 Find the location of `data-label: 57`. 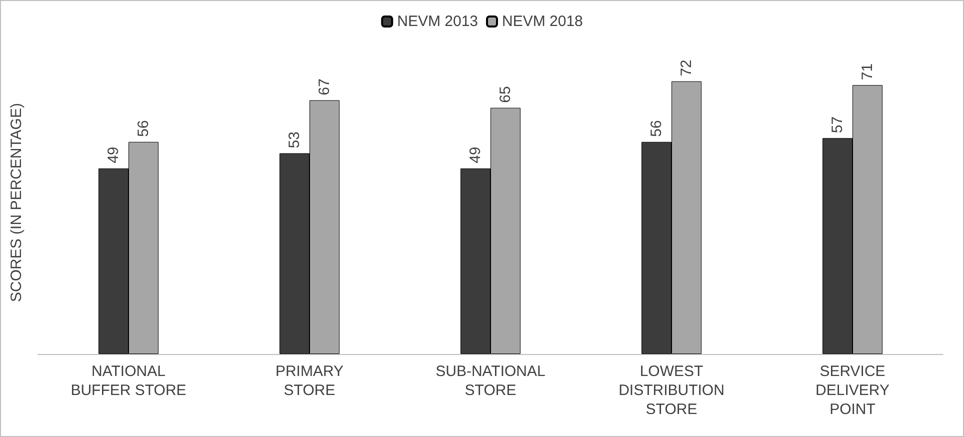

data-label: 57 is located at coordinates (837, 125).